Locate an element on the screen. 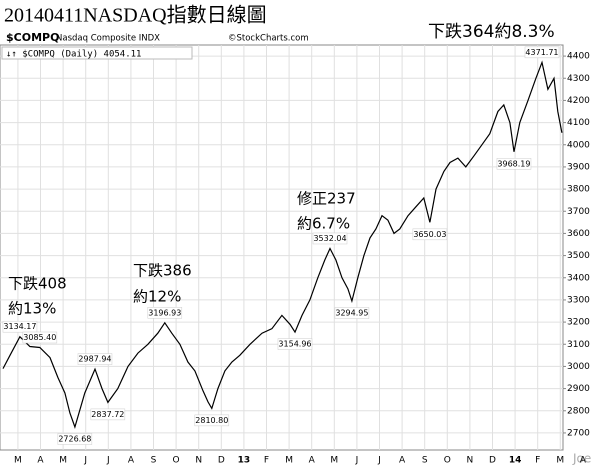 Image resolution: width=600 pixels, height=469 pixels. value-label: 3294.95 is located at coordinates (351, 313).